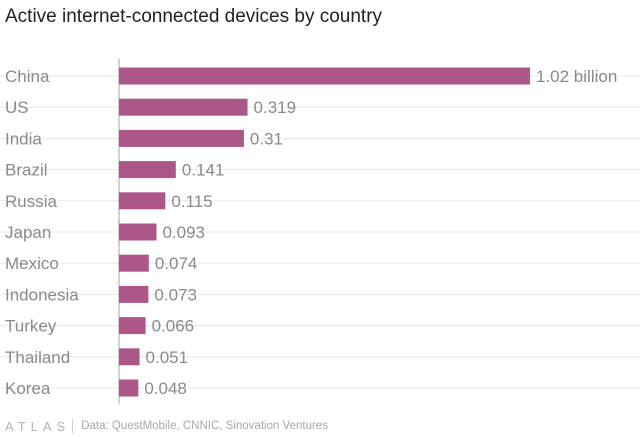 This screenshot has height=437, width=640. Describe the element at coordinates (31, 326) in the screenshot. I see `category-label: Turkey` at that location.